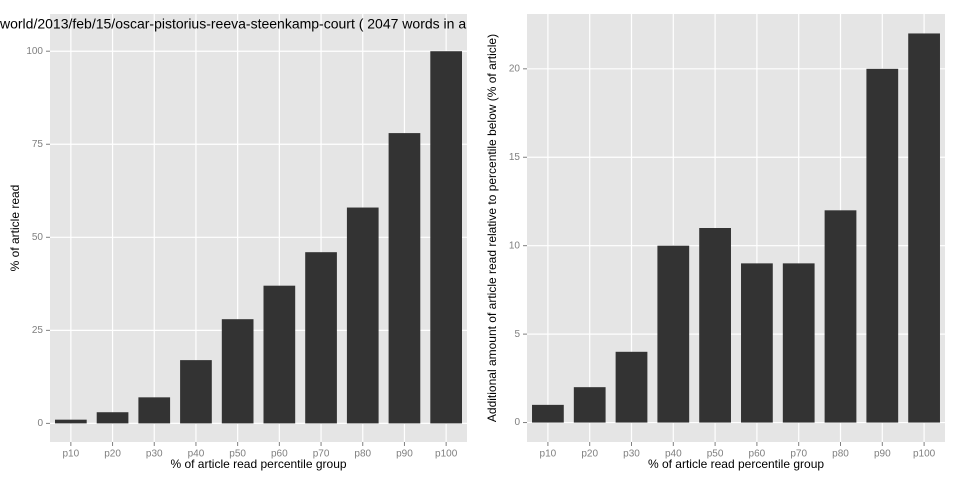  Describe the element at coordinates (38, 237) in the screenshot. I see `y-tick-label: 50` at that location.